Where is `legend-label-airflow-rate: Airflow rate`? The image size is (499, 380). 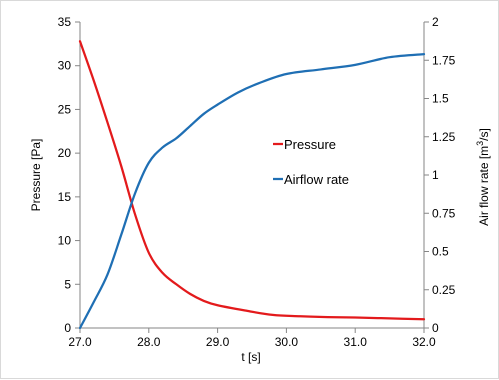 legend-label-airflow-rate: Airflow rate is located at coordinates (316, 179).